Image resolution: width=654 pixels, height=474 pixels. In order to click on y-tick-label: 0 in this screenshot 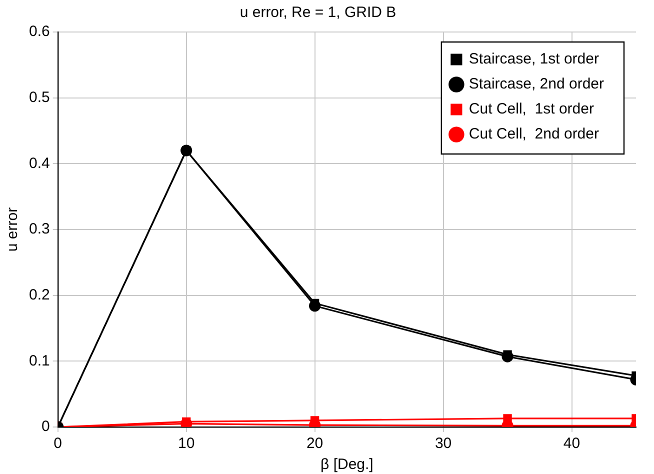, I will do `click(46, 427)`.